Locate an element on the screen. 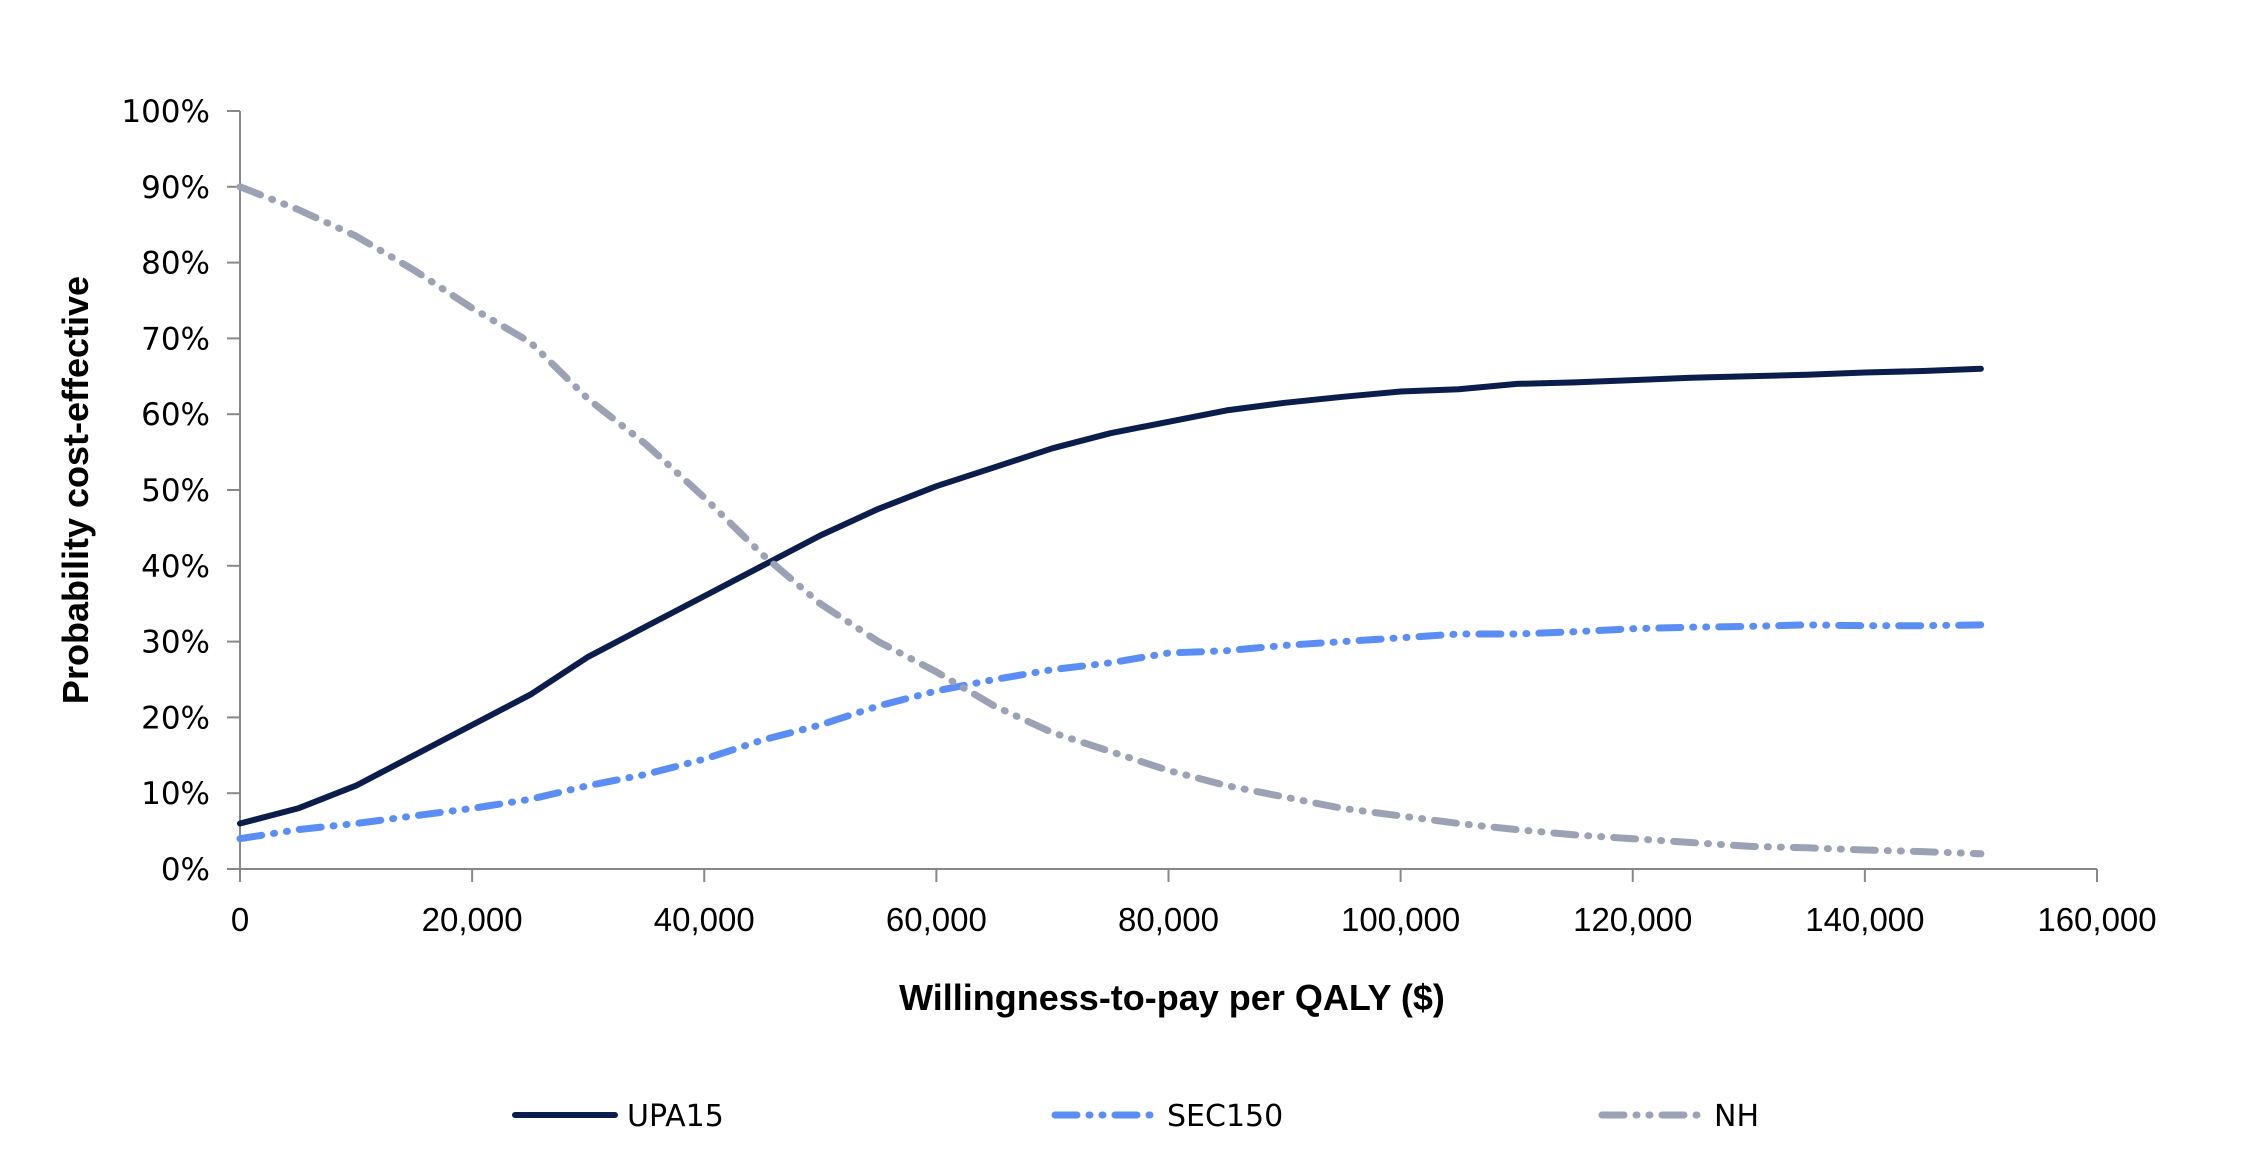  y-tick-label: 40% is located at coordinates (175, 567).